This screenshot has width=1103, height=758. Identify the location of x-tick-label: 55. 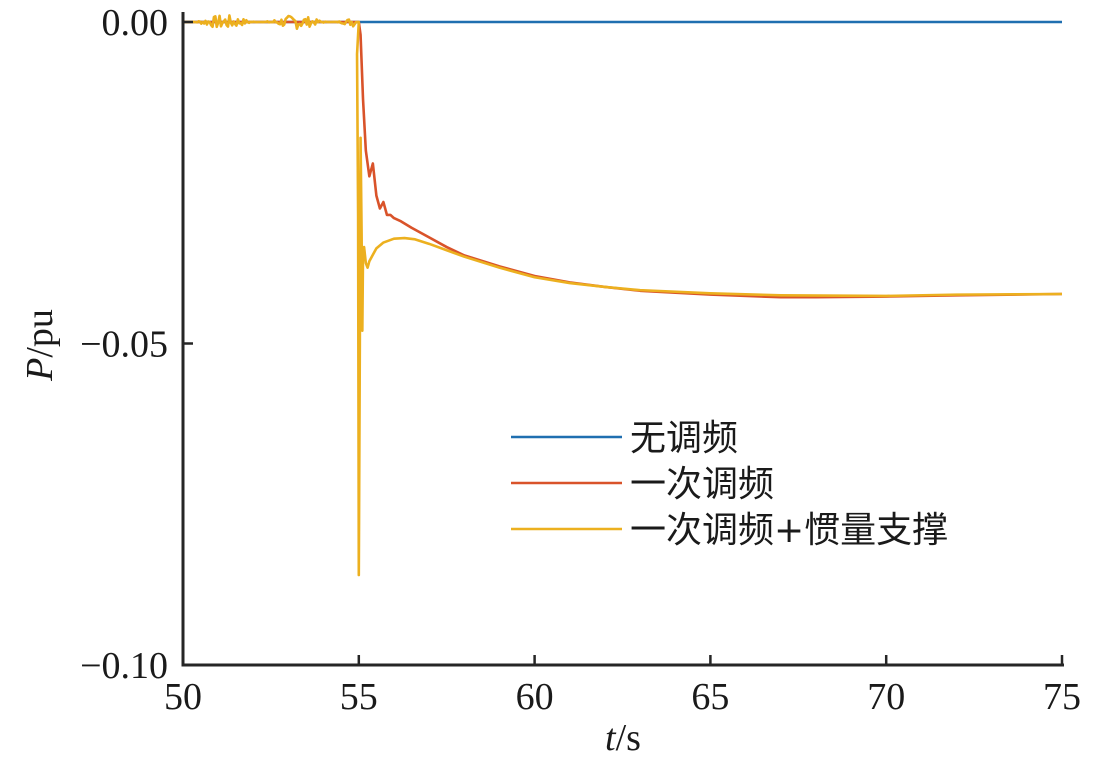
(359, 697).